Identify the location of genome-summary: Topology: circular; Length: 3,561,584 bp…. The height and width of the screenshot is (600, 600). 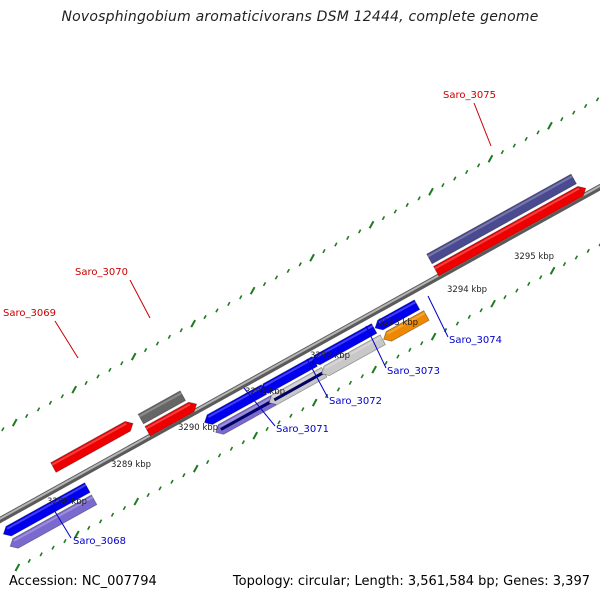
(411, 581).